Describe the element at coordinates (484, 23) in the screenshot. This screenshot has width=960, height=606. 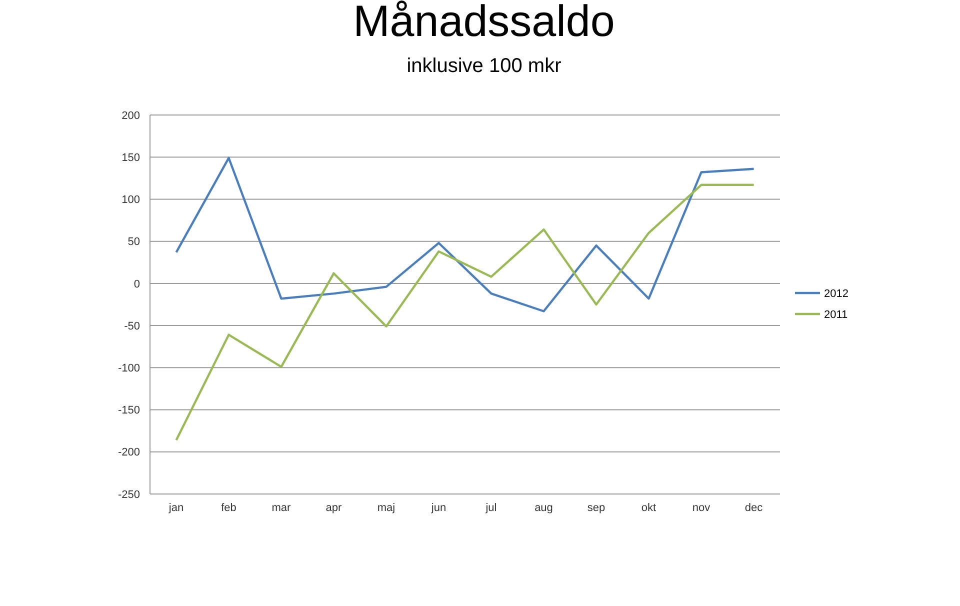
I see `chart-title: Månadssaldo` at that location.